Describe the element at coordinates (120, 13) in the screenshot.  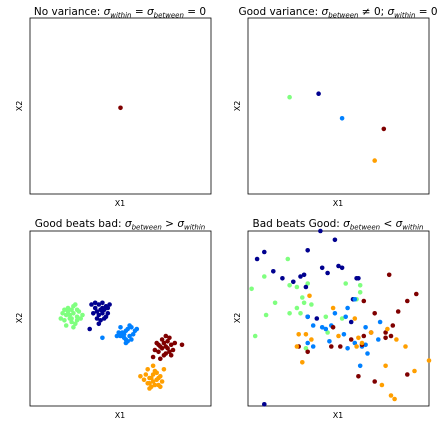
I see `panel-title-no-variance: No variance: σwithin = σbetween = 0` at that location.